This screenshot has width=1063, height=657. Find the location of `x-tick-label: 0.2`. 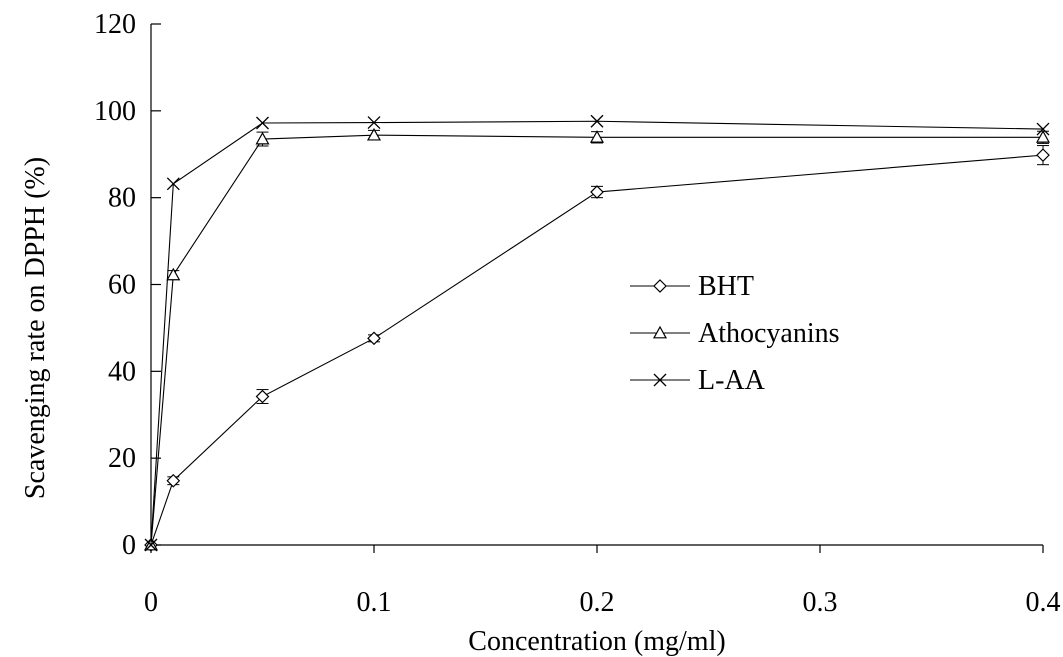

x-tick-label: 0.2 is located at coordinates (597, 602).